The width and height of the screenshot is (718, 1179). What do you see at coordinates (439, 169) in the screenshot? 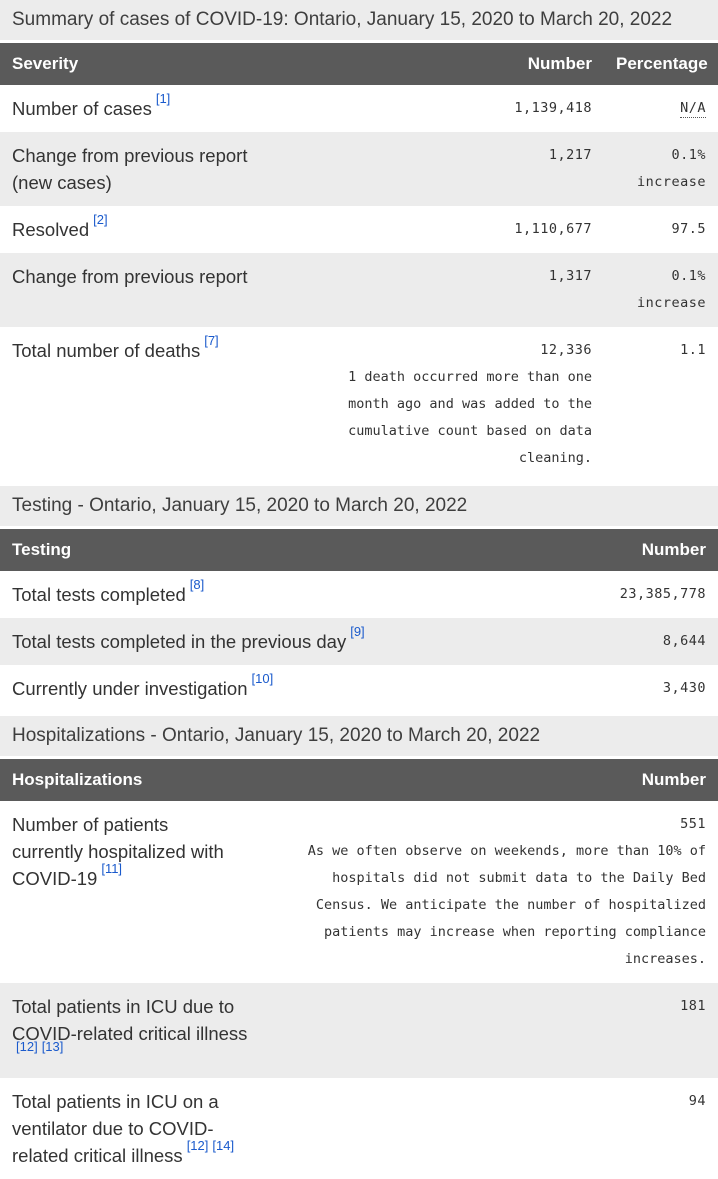
I see `number-cell: 1,217` at bounding box center [439, 169].